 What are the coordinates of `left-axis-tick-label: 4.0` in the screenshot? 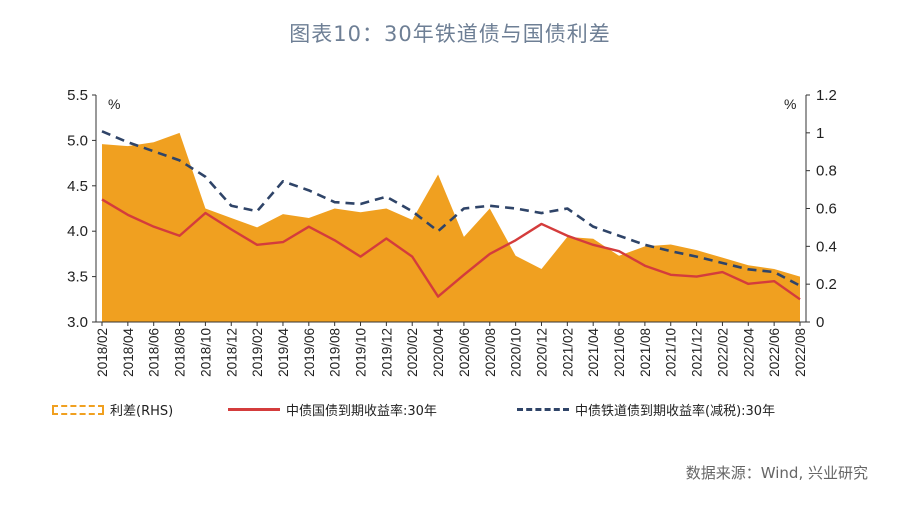 It's located at (77, 231).